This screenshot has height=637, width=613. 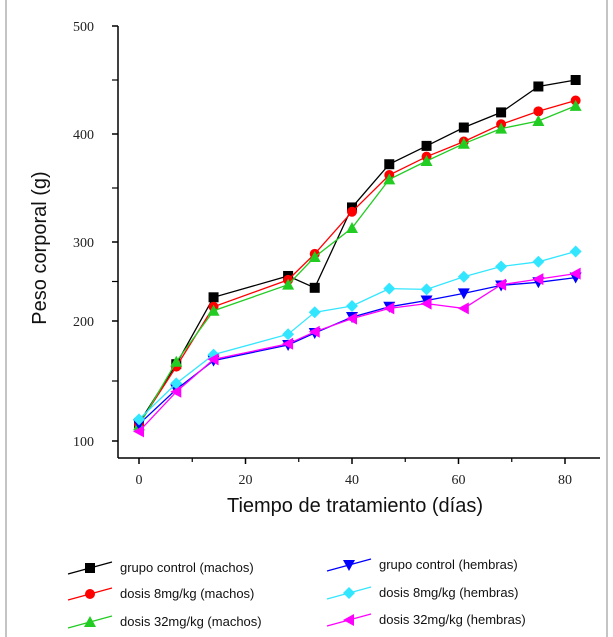 What do you see at coordinates (83, 135) in the screenshot?
I see `y-tick-label: 400` at bounding box center [83, 135].